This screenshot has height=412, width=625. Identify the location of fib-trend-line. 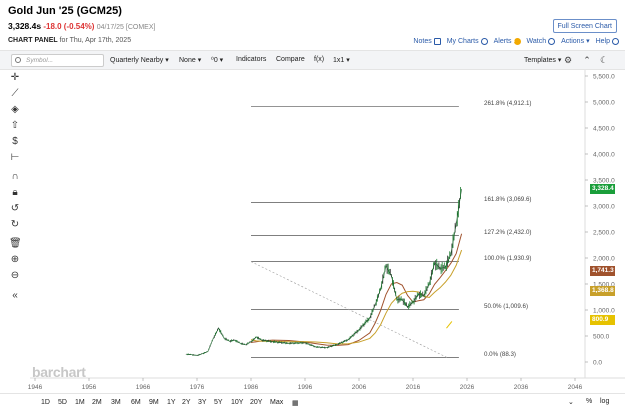
(349, 309).